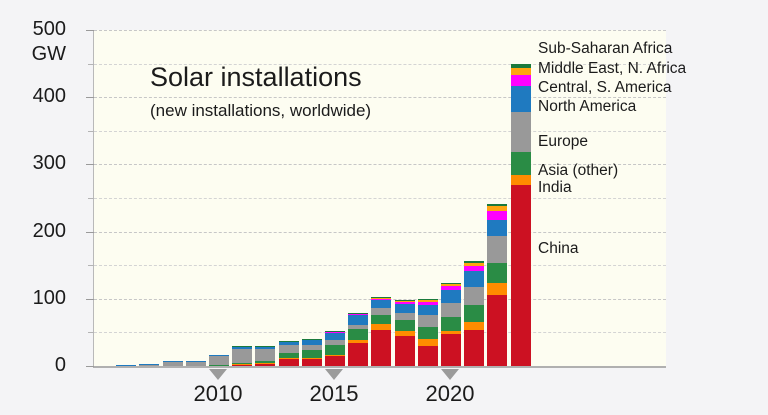 This screenshot has width=768, height=415. I want to click on y-axis-unit-label: GW, so click(48, 54).